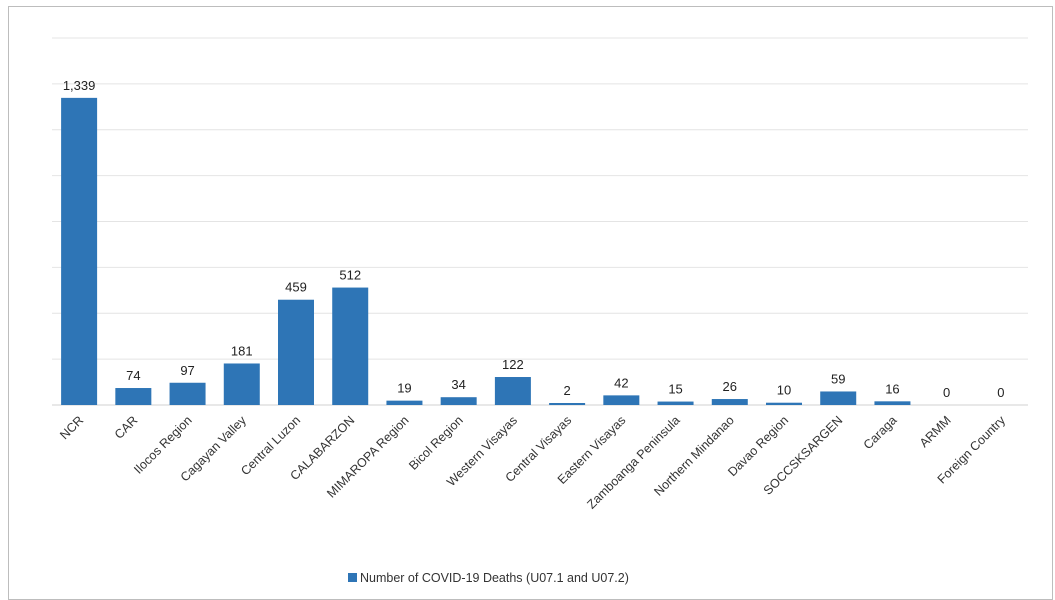 The image size is (1055, 600). I want to click on bar-zamboanga-peninsula, so click(675, 403).